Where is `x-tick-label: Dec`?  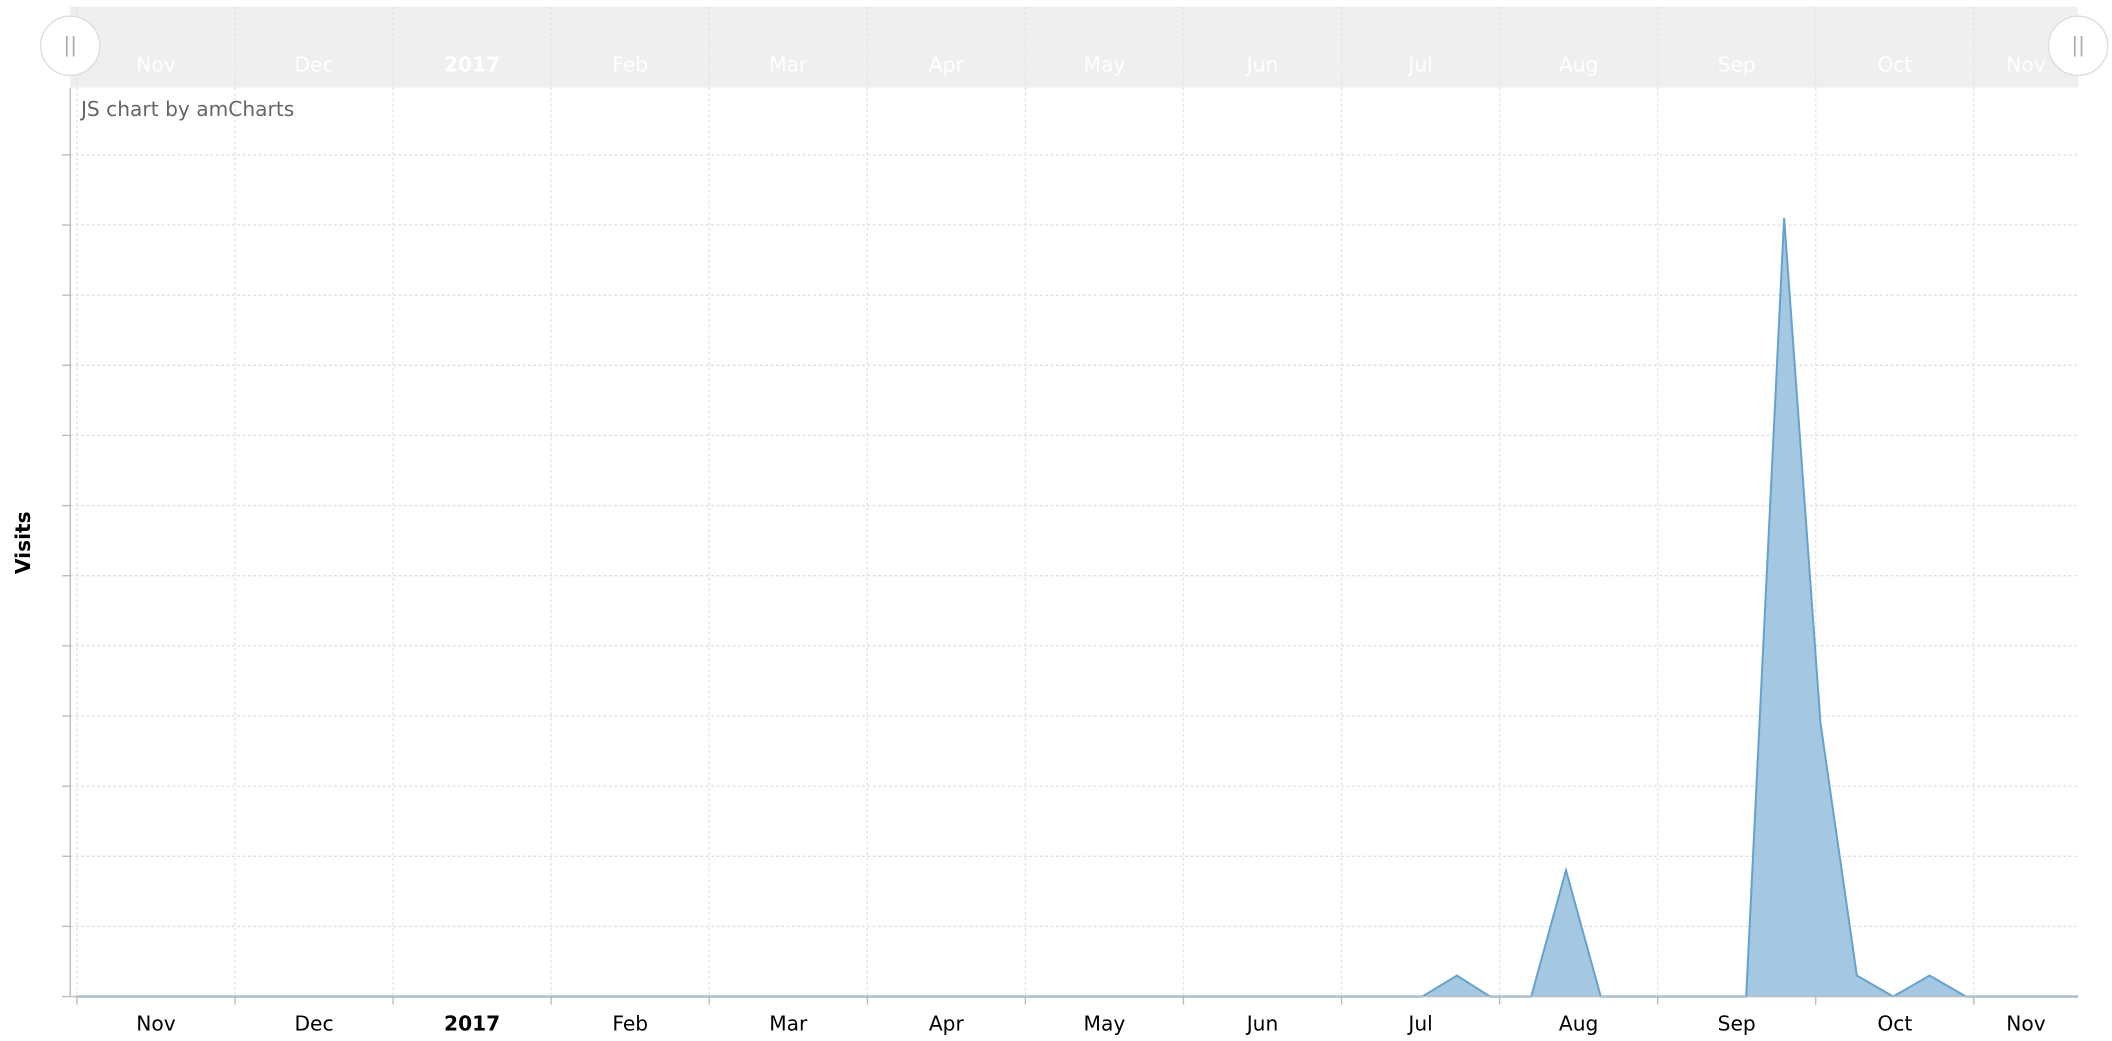
x-tick-label: Dec is located at coordinates (314, 1023).